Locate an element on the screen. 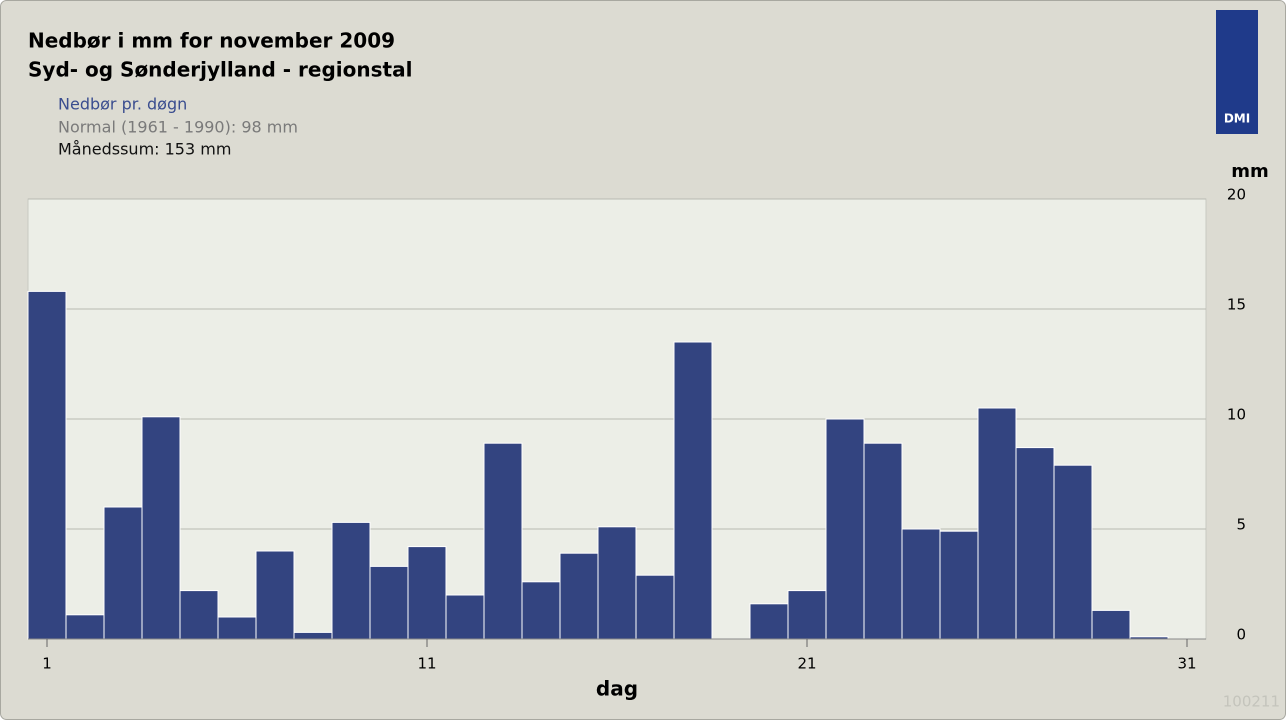  legend-item: Normal (1961 - 1990): 98 mm is located at coordinates (178, 127).